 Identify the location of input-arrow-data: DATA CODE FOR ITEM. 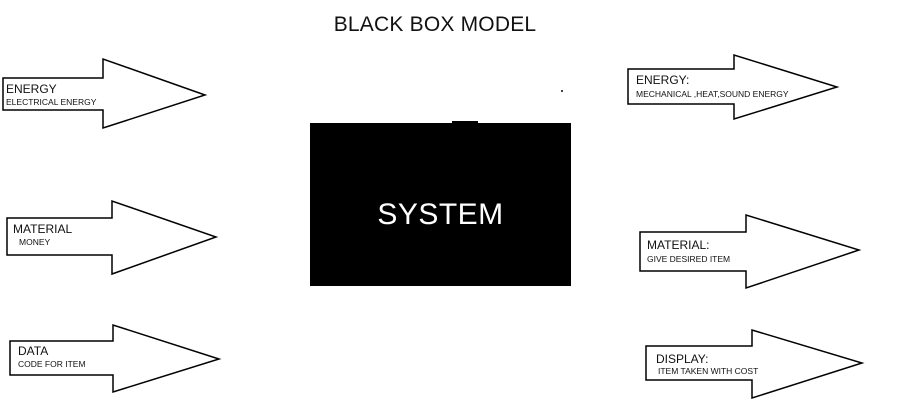
(119, 363).